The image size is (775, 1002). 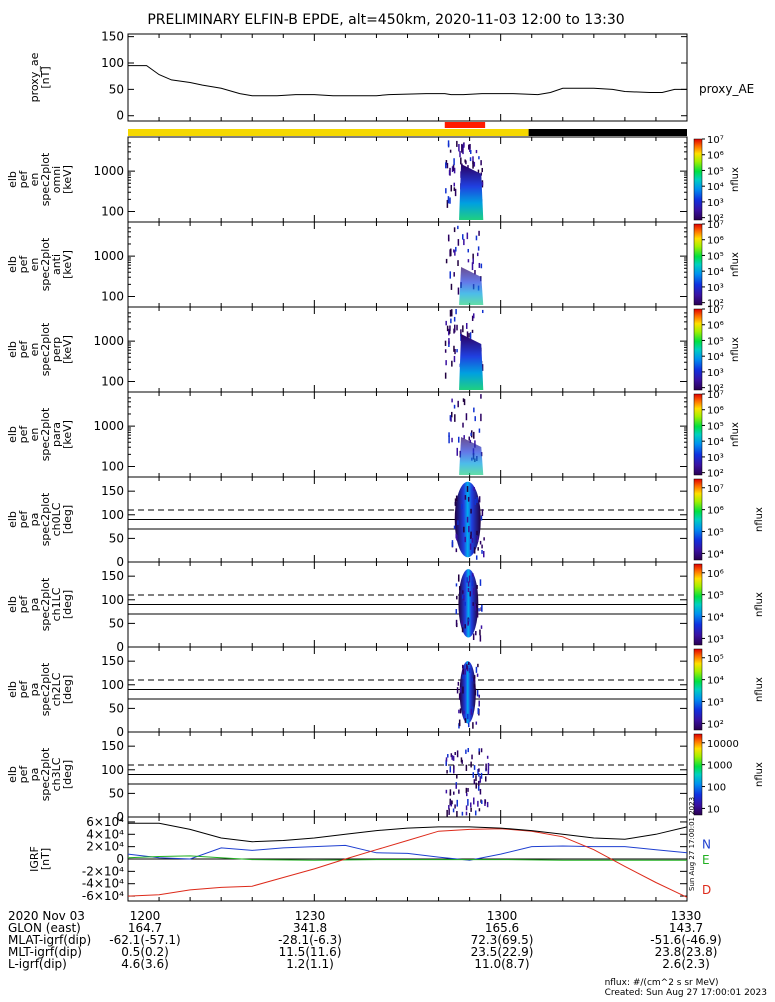 What do you see at coordinates (502, 940) in the screenshot?
I see `mlat-value: 72.3(69.5)` at bounding box center [502, 940].